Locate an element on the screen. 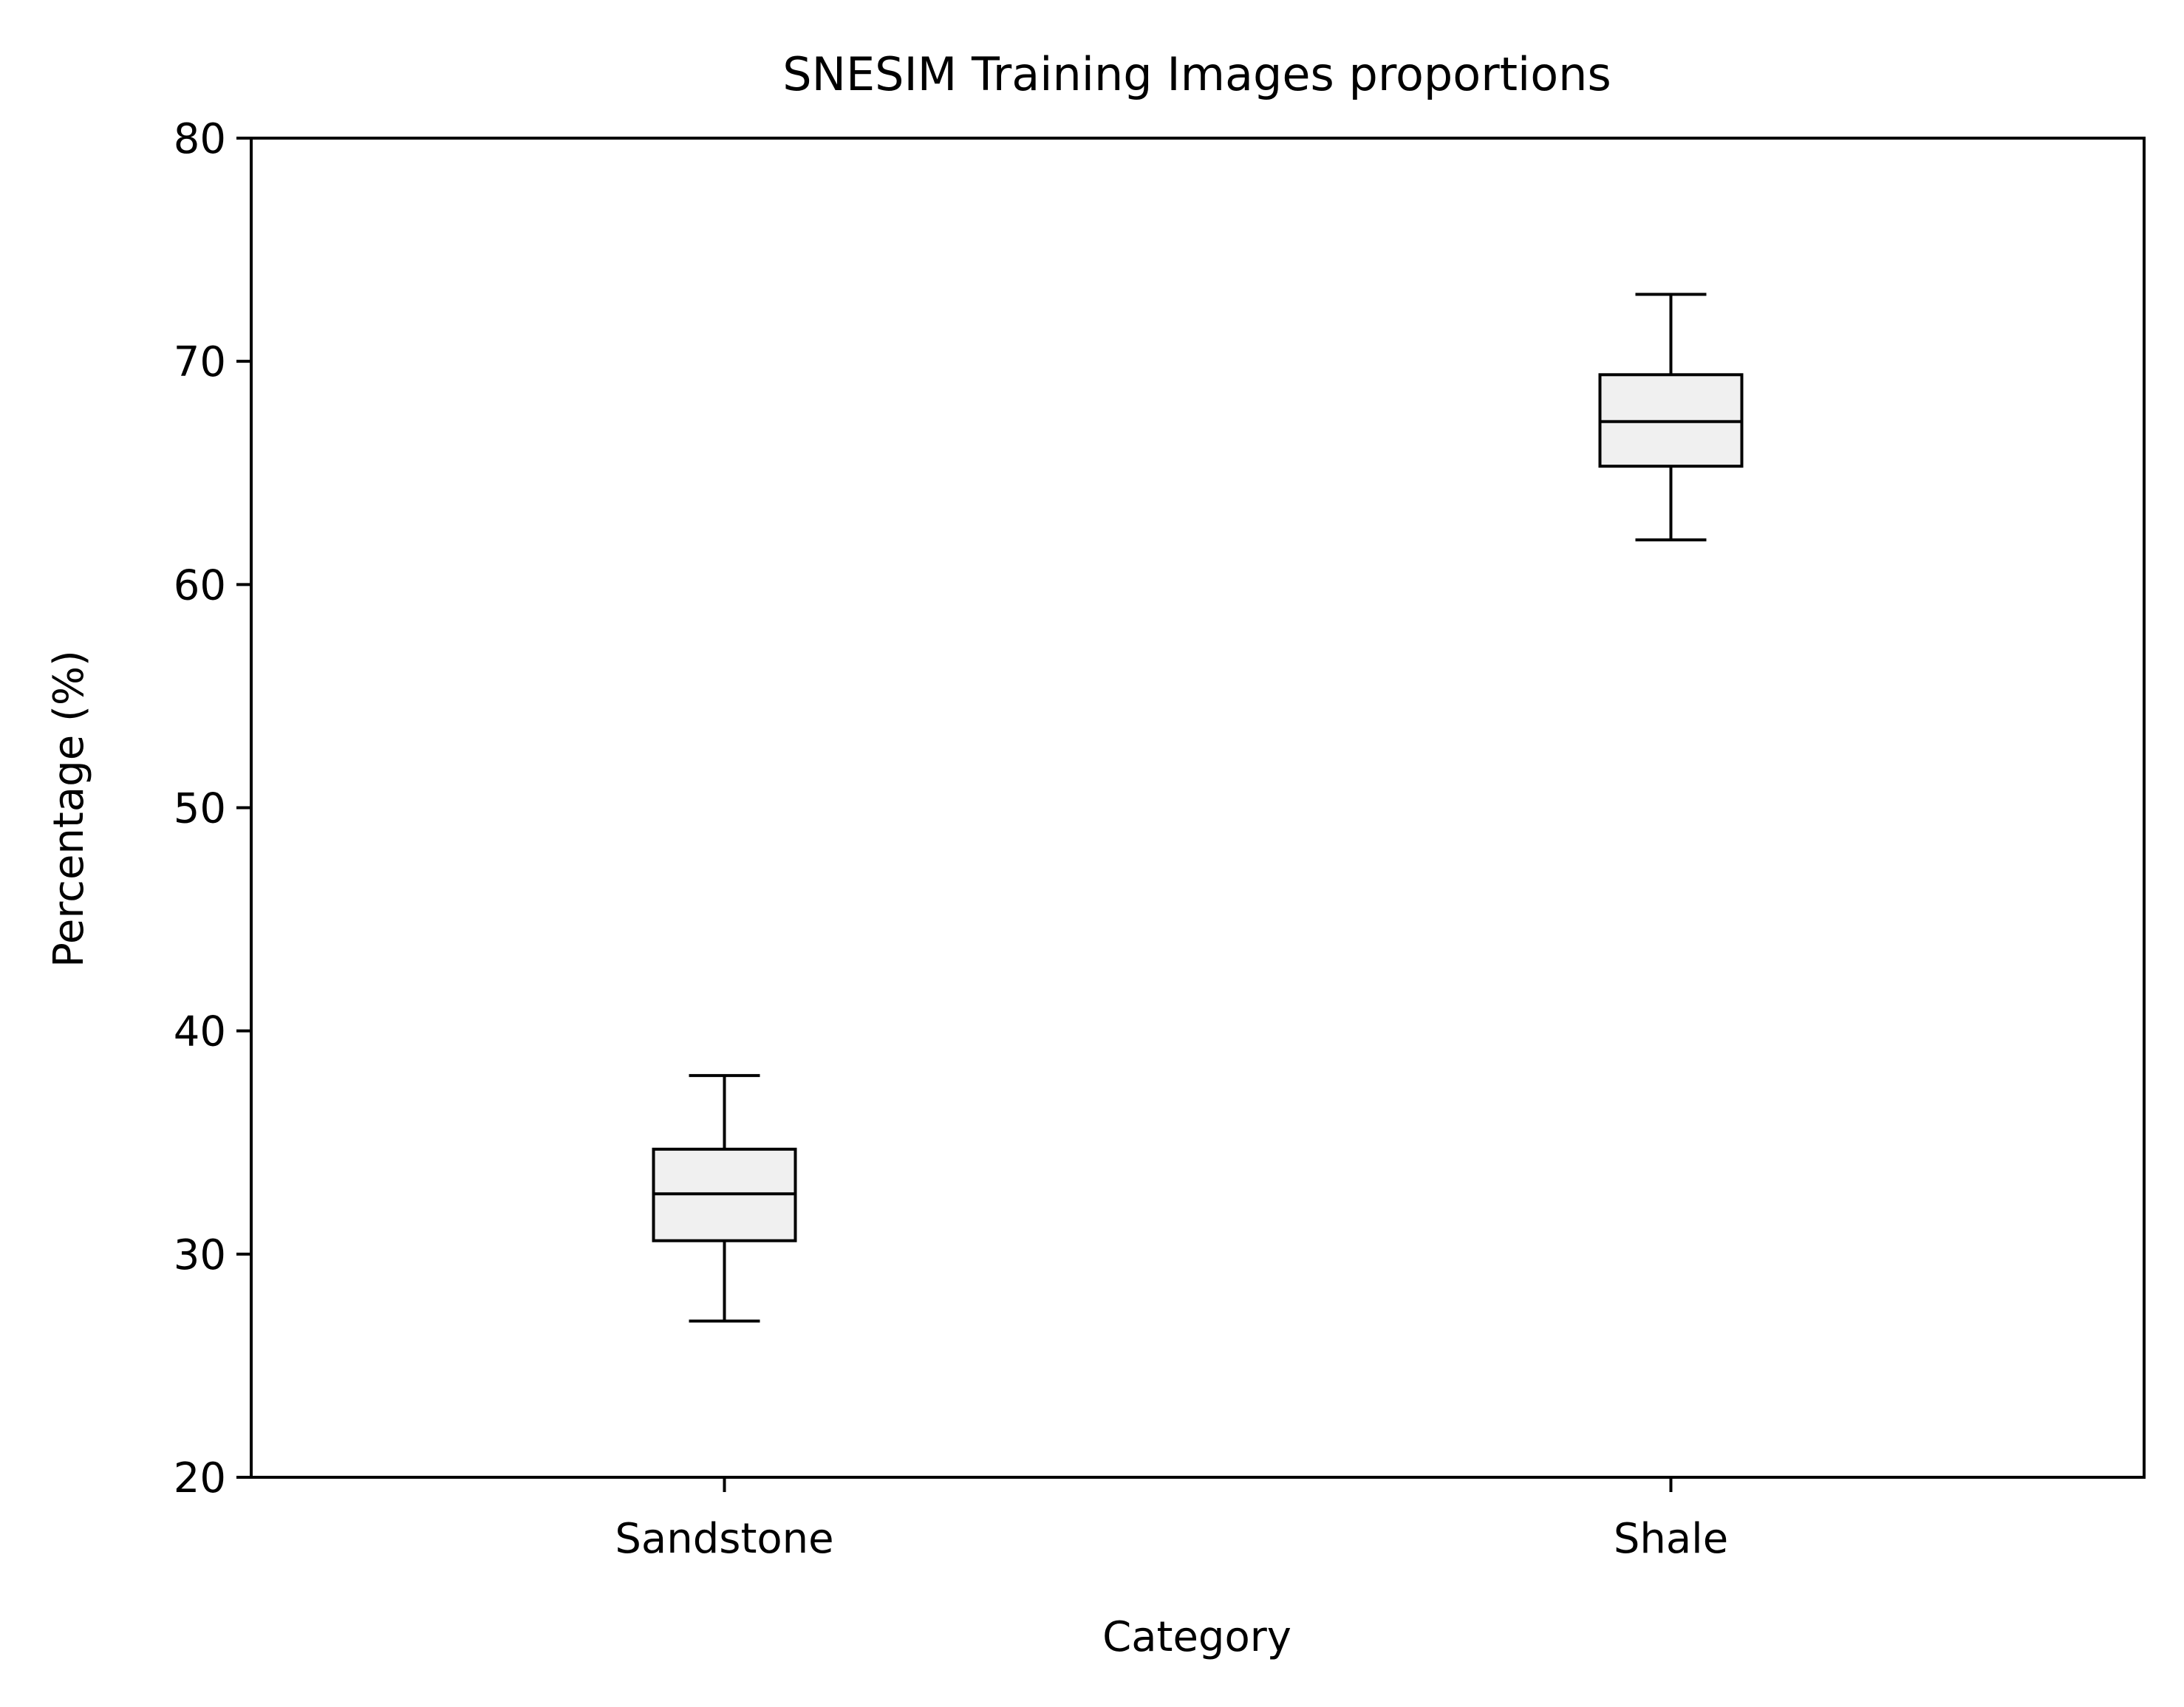  y-axis-label: Percentage (%) is located at coordinates (69, 809).